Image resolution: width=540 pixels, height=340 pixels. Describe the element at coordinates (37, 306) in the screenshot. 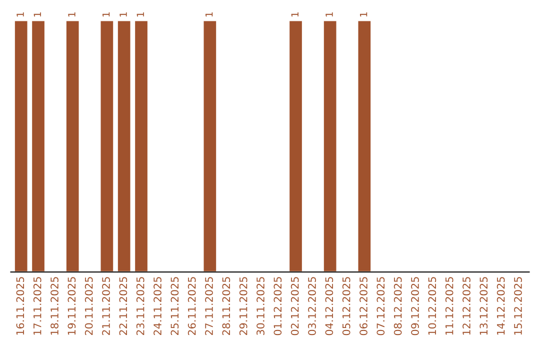

I see `x-tick-label: 17.11.2025` at that location.